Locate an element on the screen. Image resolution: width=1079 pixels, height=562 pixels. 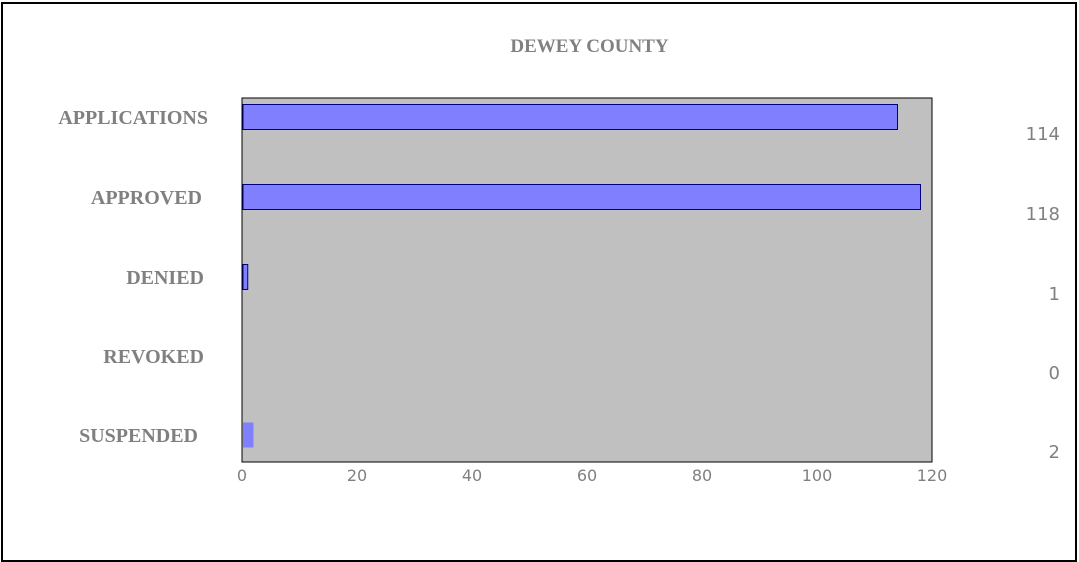
value-label: 118 is located at coordinates (1043, 214).